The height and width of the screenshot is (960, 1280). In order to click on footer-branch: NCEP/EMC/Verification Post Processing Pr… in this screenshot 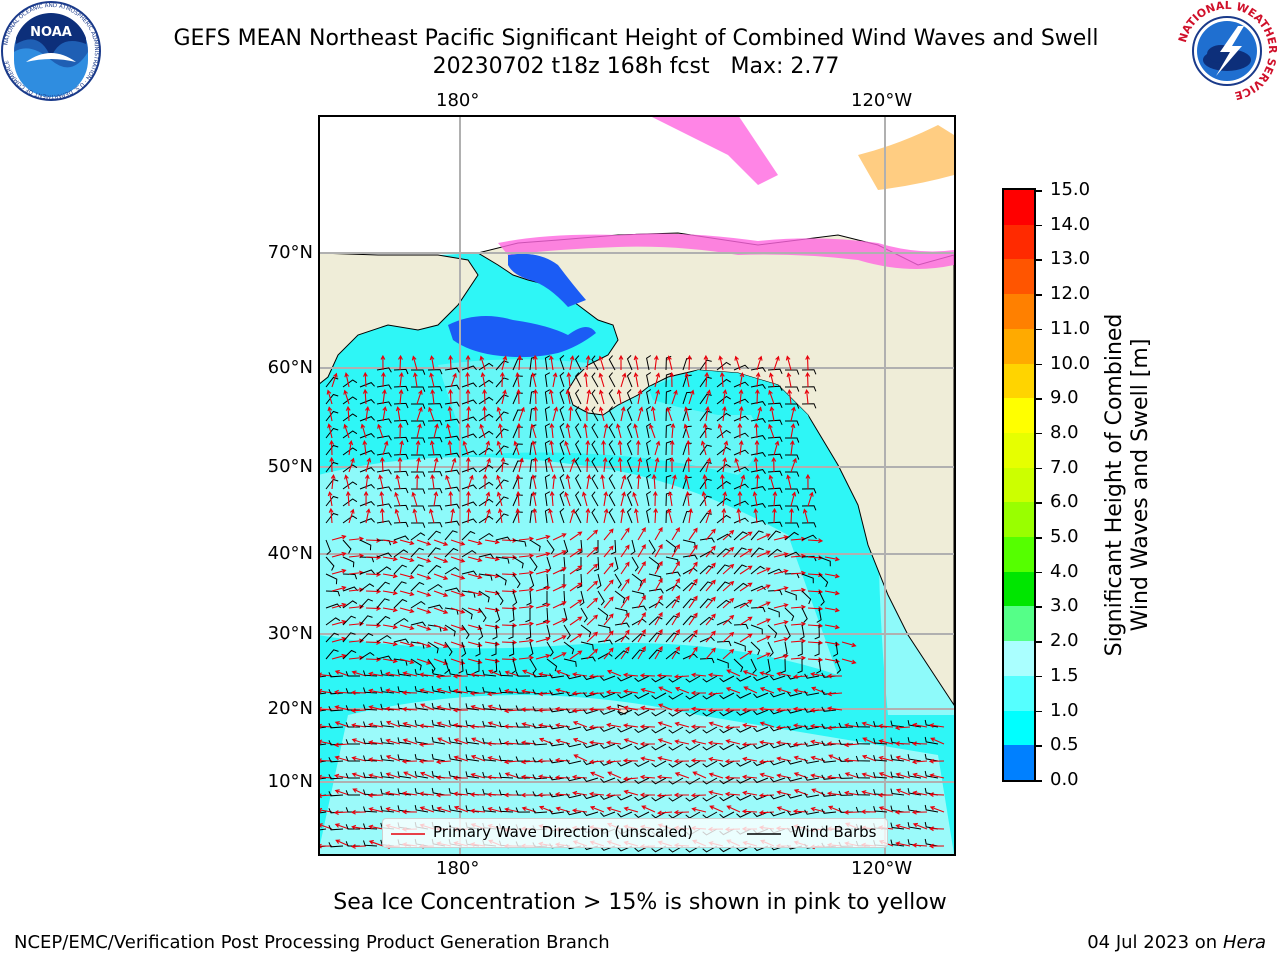, I will do `click(312, 942)`.